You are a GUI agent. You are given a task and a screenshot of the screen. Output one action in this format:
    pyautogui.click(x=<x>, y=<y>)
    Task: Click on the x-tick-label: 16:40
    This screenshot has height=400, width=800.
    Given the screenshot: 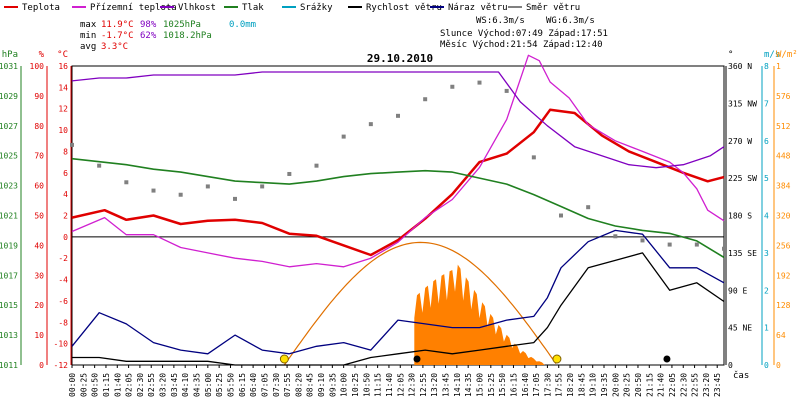 What is the action you would take?
    pyautogui.click(x=525, y=385)
    